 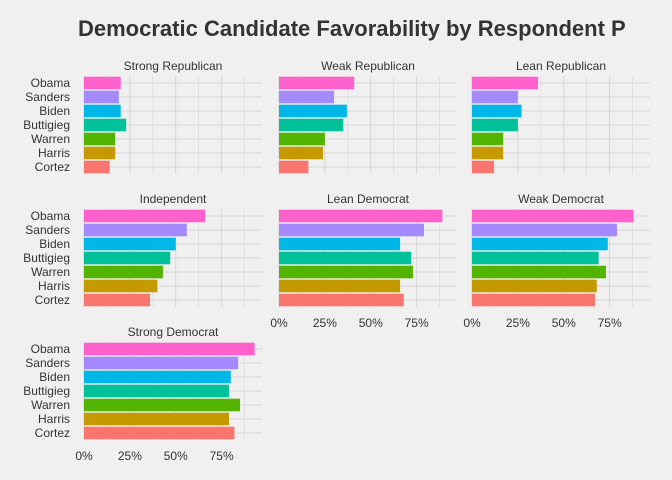 I want to click on facet-label: Strong Democrat, so click(x=173, y=332).